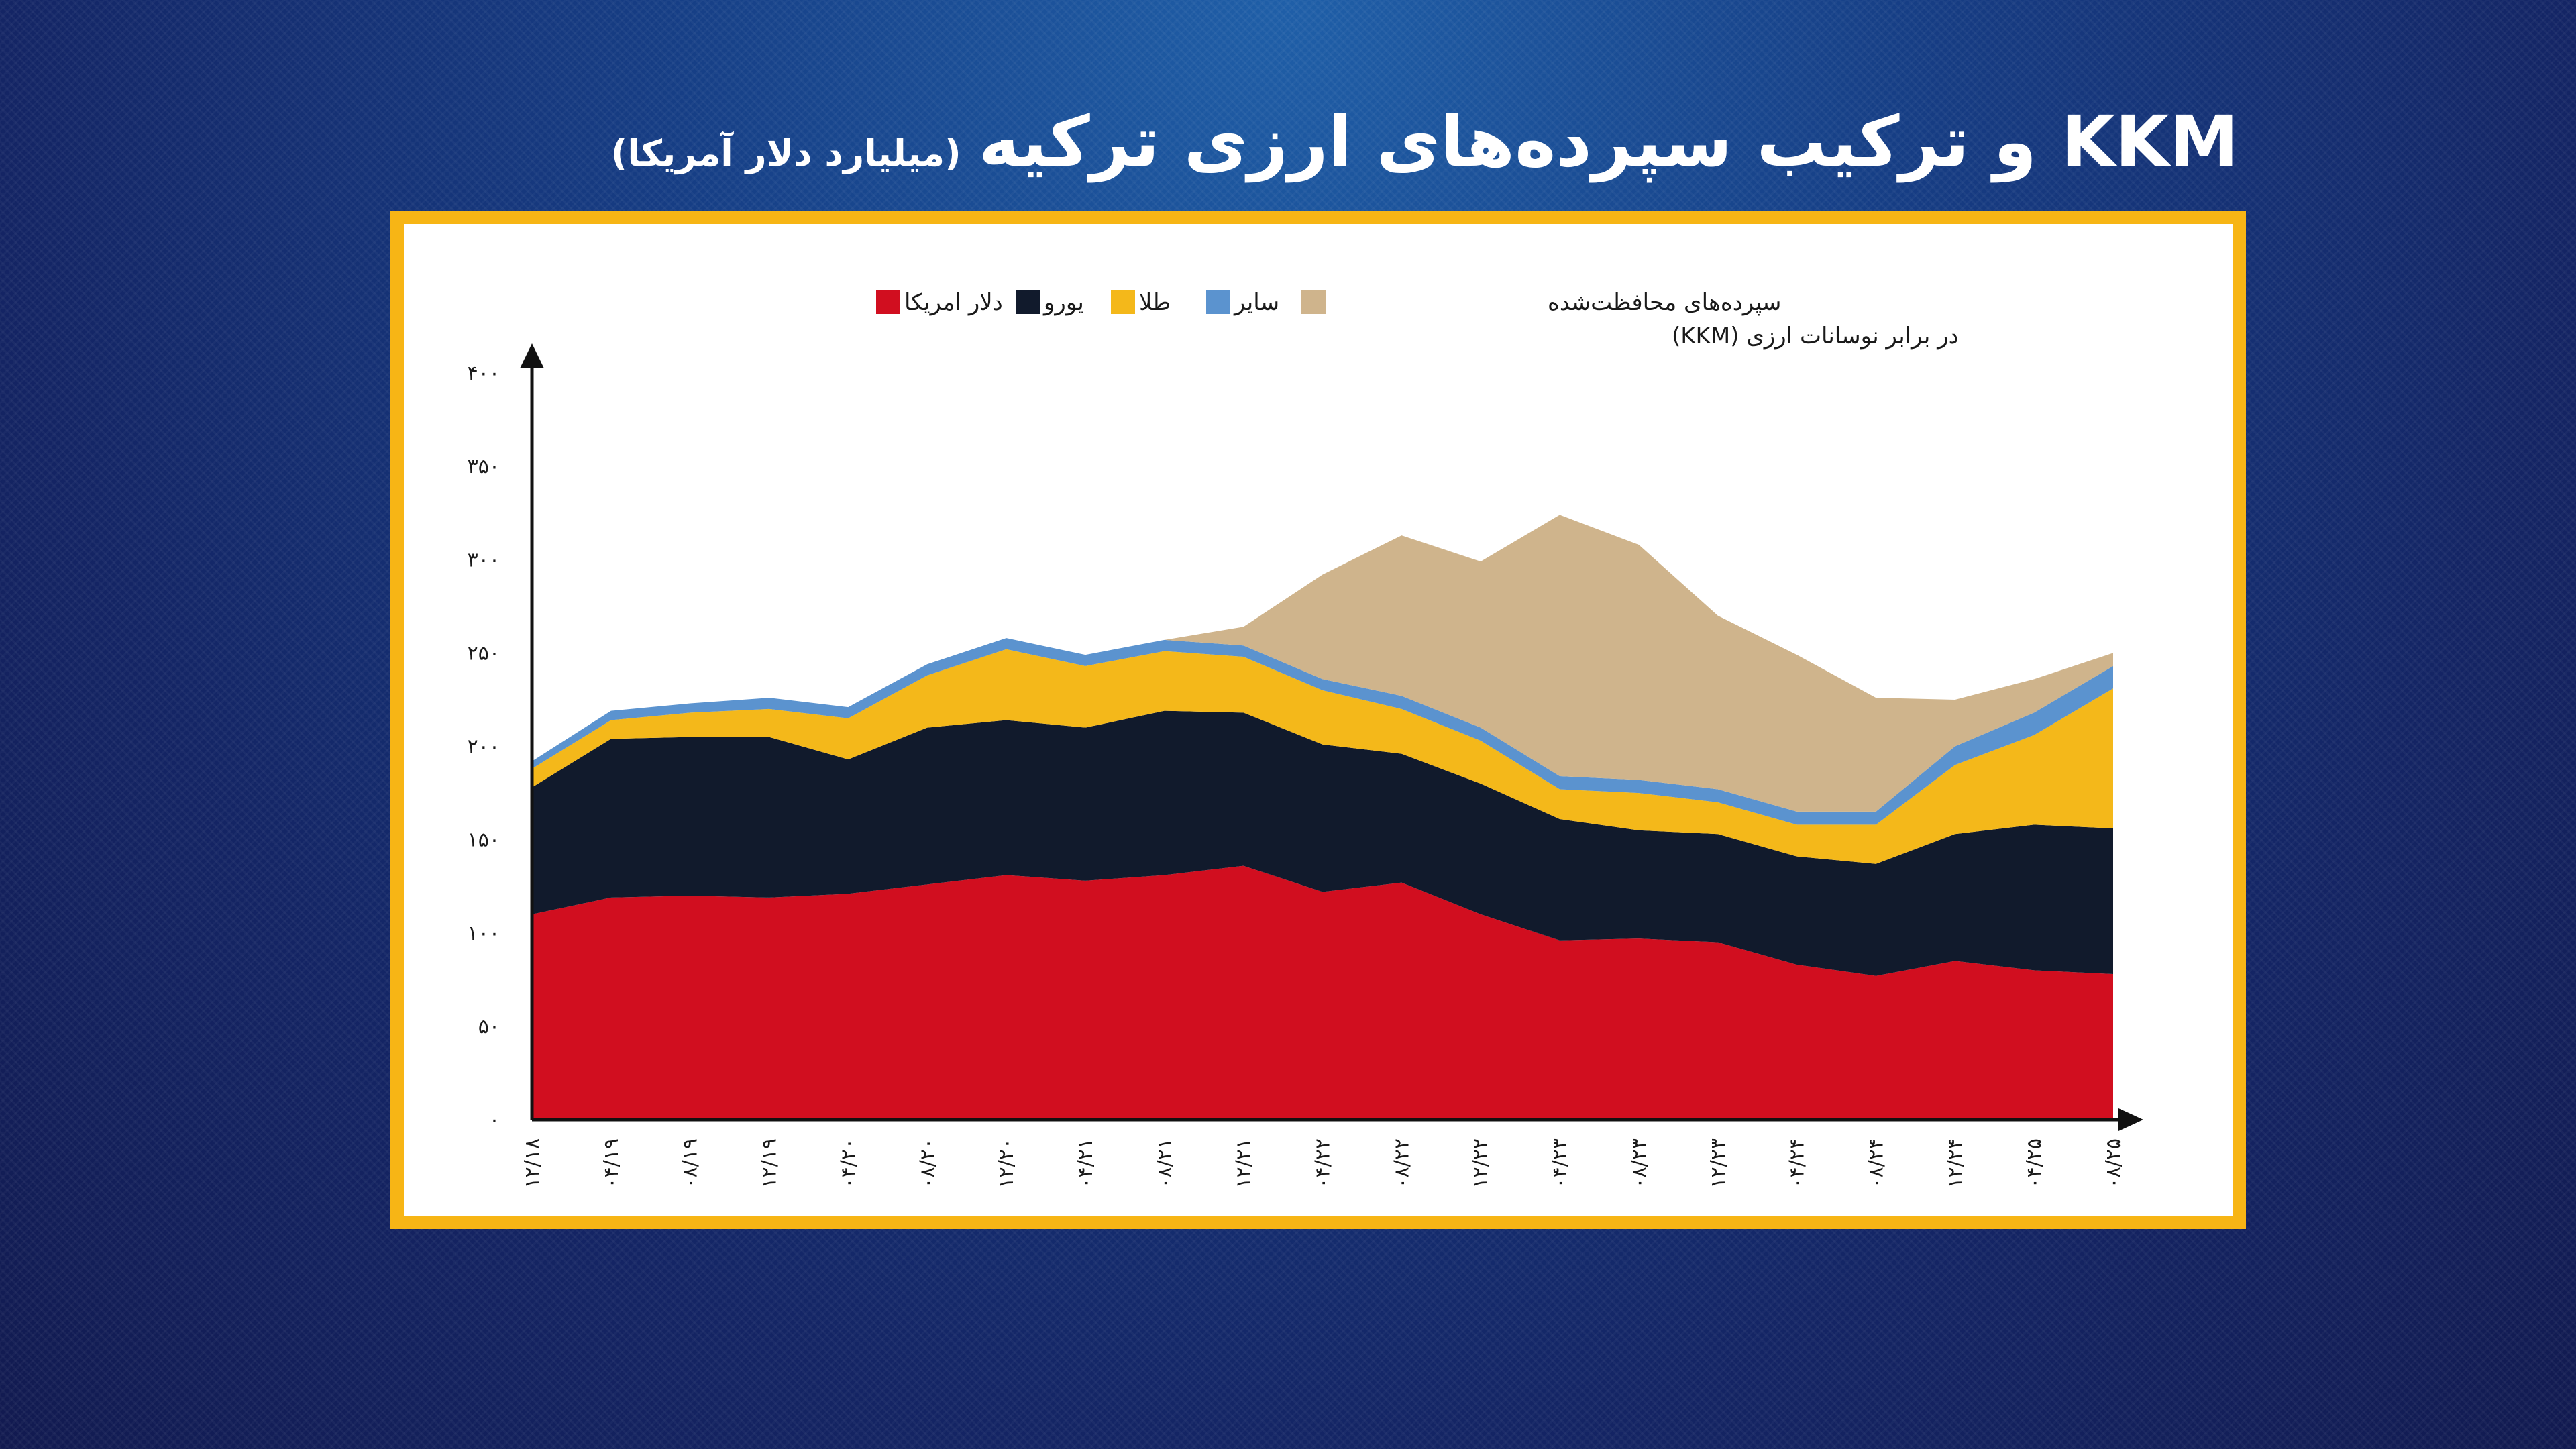 The height and width of the screenshot is (1449, 2576). Describe the element at coordinates (785, 153) in the screenshot. I see `sub-title: (میلیارد دلار آمریکا)` at that location.